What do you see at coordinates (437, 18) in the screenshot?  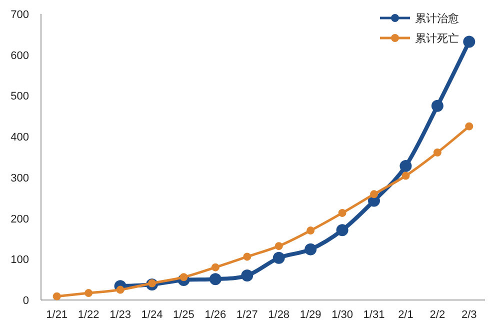 I see `legend-label: 累计治愈` at bounding box center [437, 18].